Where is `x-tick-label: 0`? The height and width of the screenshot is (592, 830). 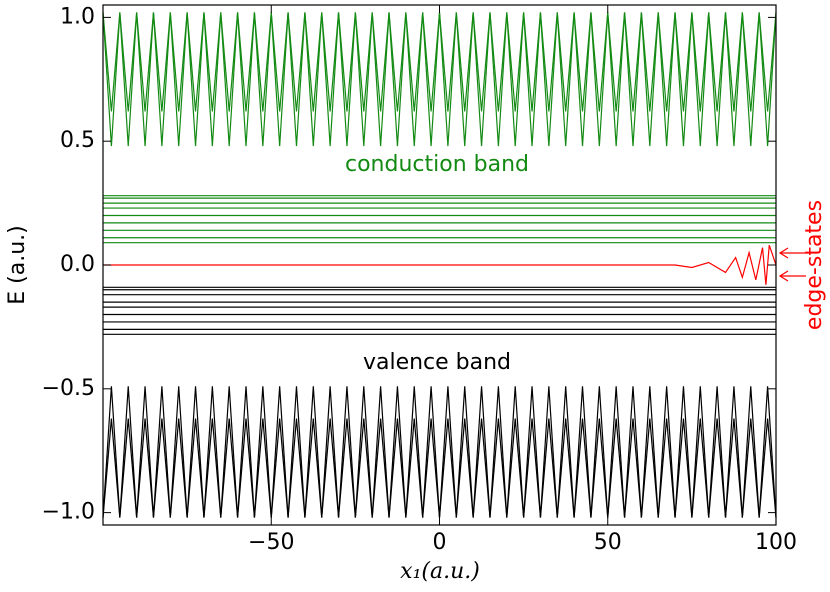 x-tick-label: 0 is located at coordinates (440, 542).